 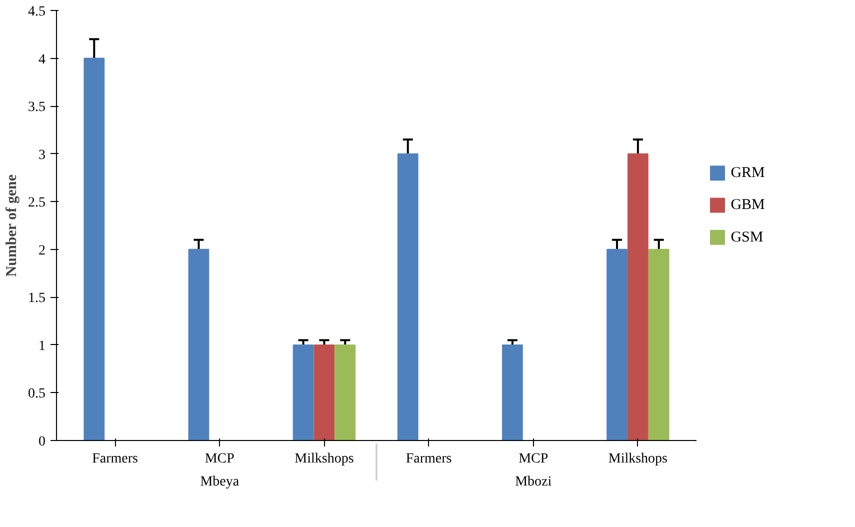 I want to click on legend-label: GRM, so click(x=747, y=173).